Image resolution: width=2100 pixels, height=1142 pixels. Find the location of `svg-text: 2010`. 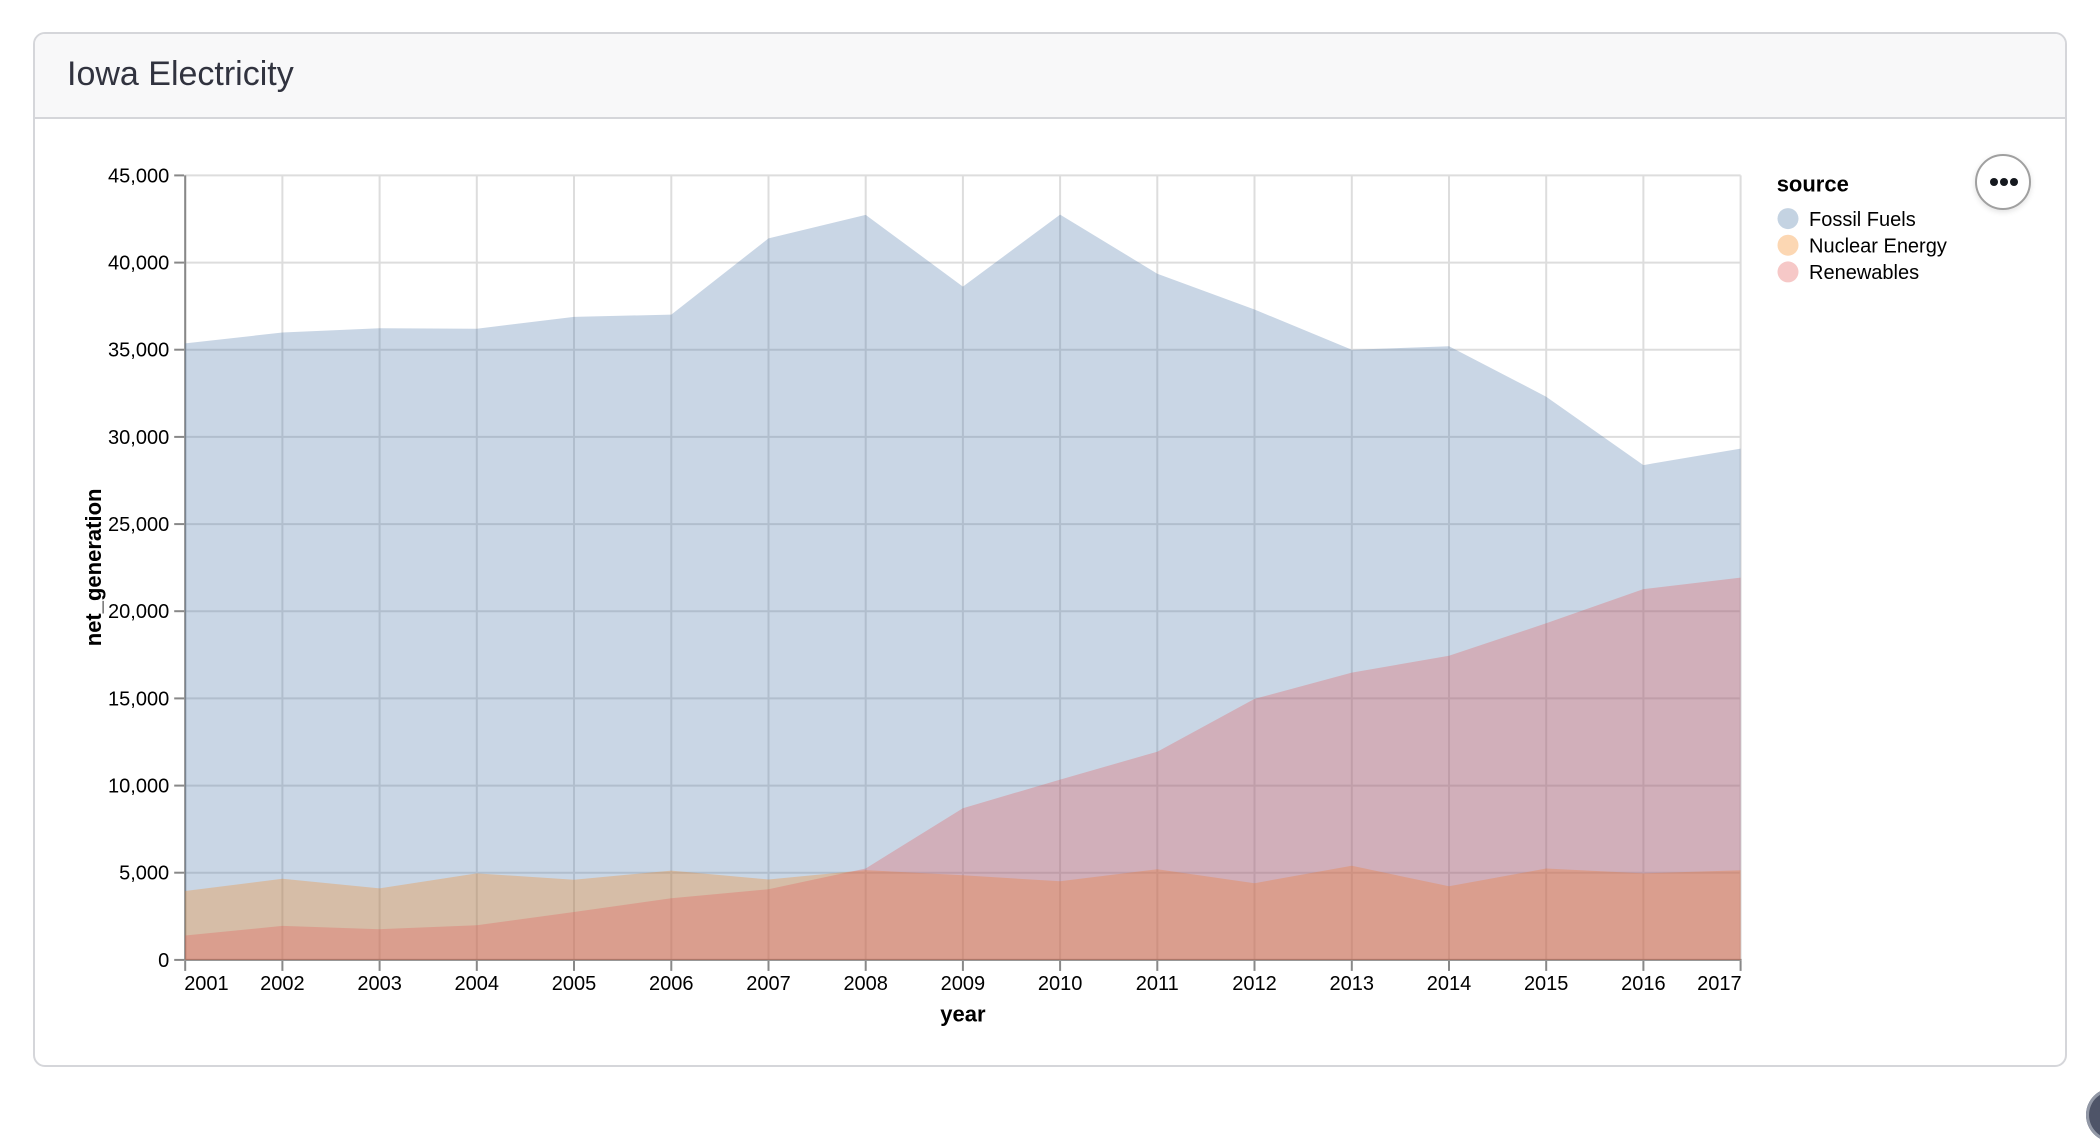

svg-text: 2010 is located at coordinates (1060, 984).